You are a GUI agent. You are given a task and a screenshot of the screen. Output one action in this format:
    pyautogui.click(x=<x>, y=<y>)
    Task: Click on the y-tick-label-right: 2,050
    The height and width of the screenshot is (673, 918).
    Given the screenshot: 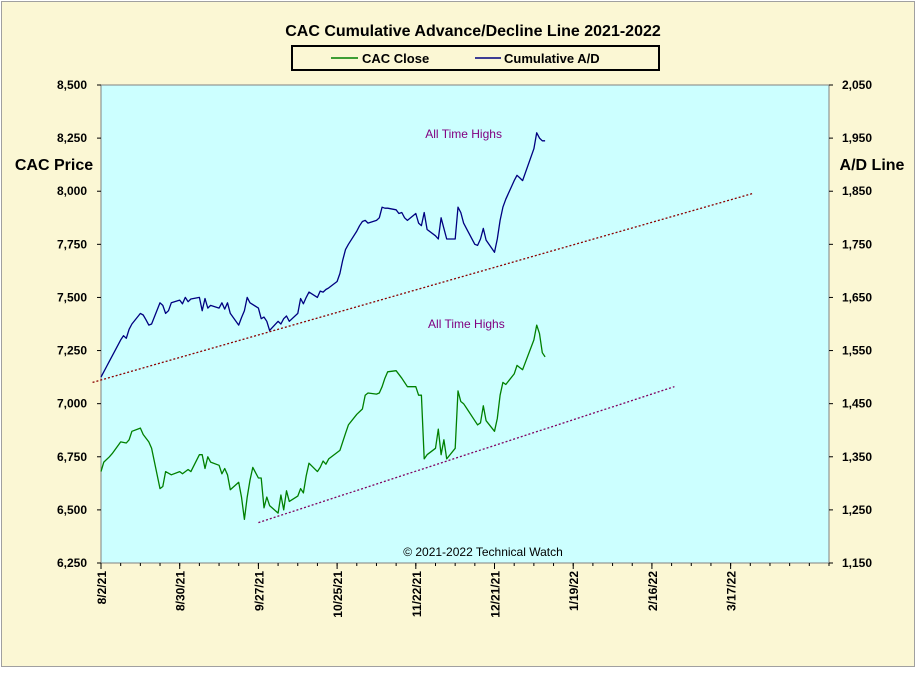 What is the action you would take?
    pyautogui.click(x=857, y=85)
    